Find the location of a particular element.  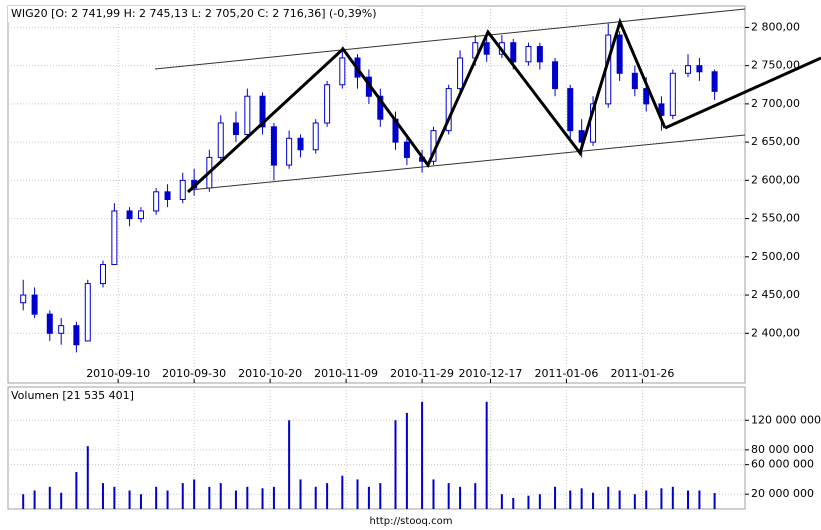

trend-line is located at coordinates (742, 93).